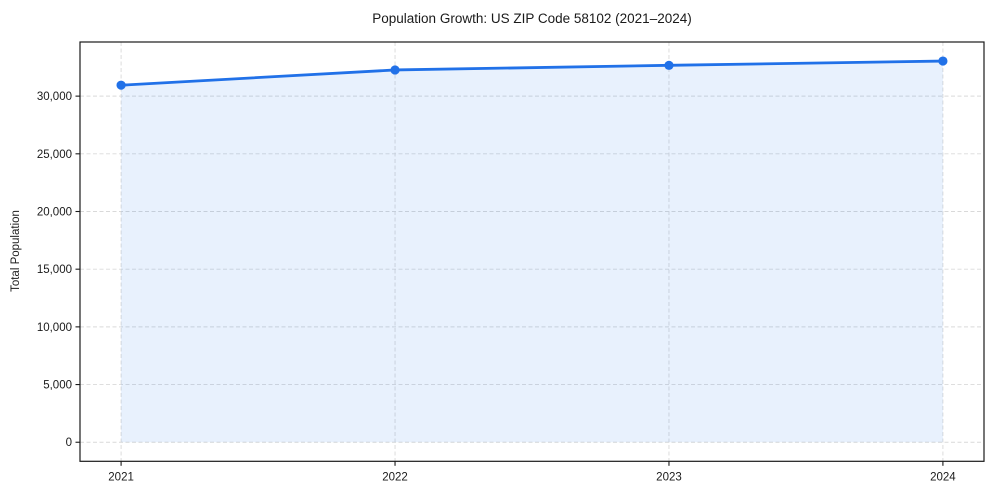  Describe the element at coordinates (54, 213) in the screenshot. I see `y-tick-label: 20,000` at that location.